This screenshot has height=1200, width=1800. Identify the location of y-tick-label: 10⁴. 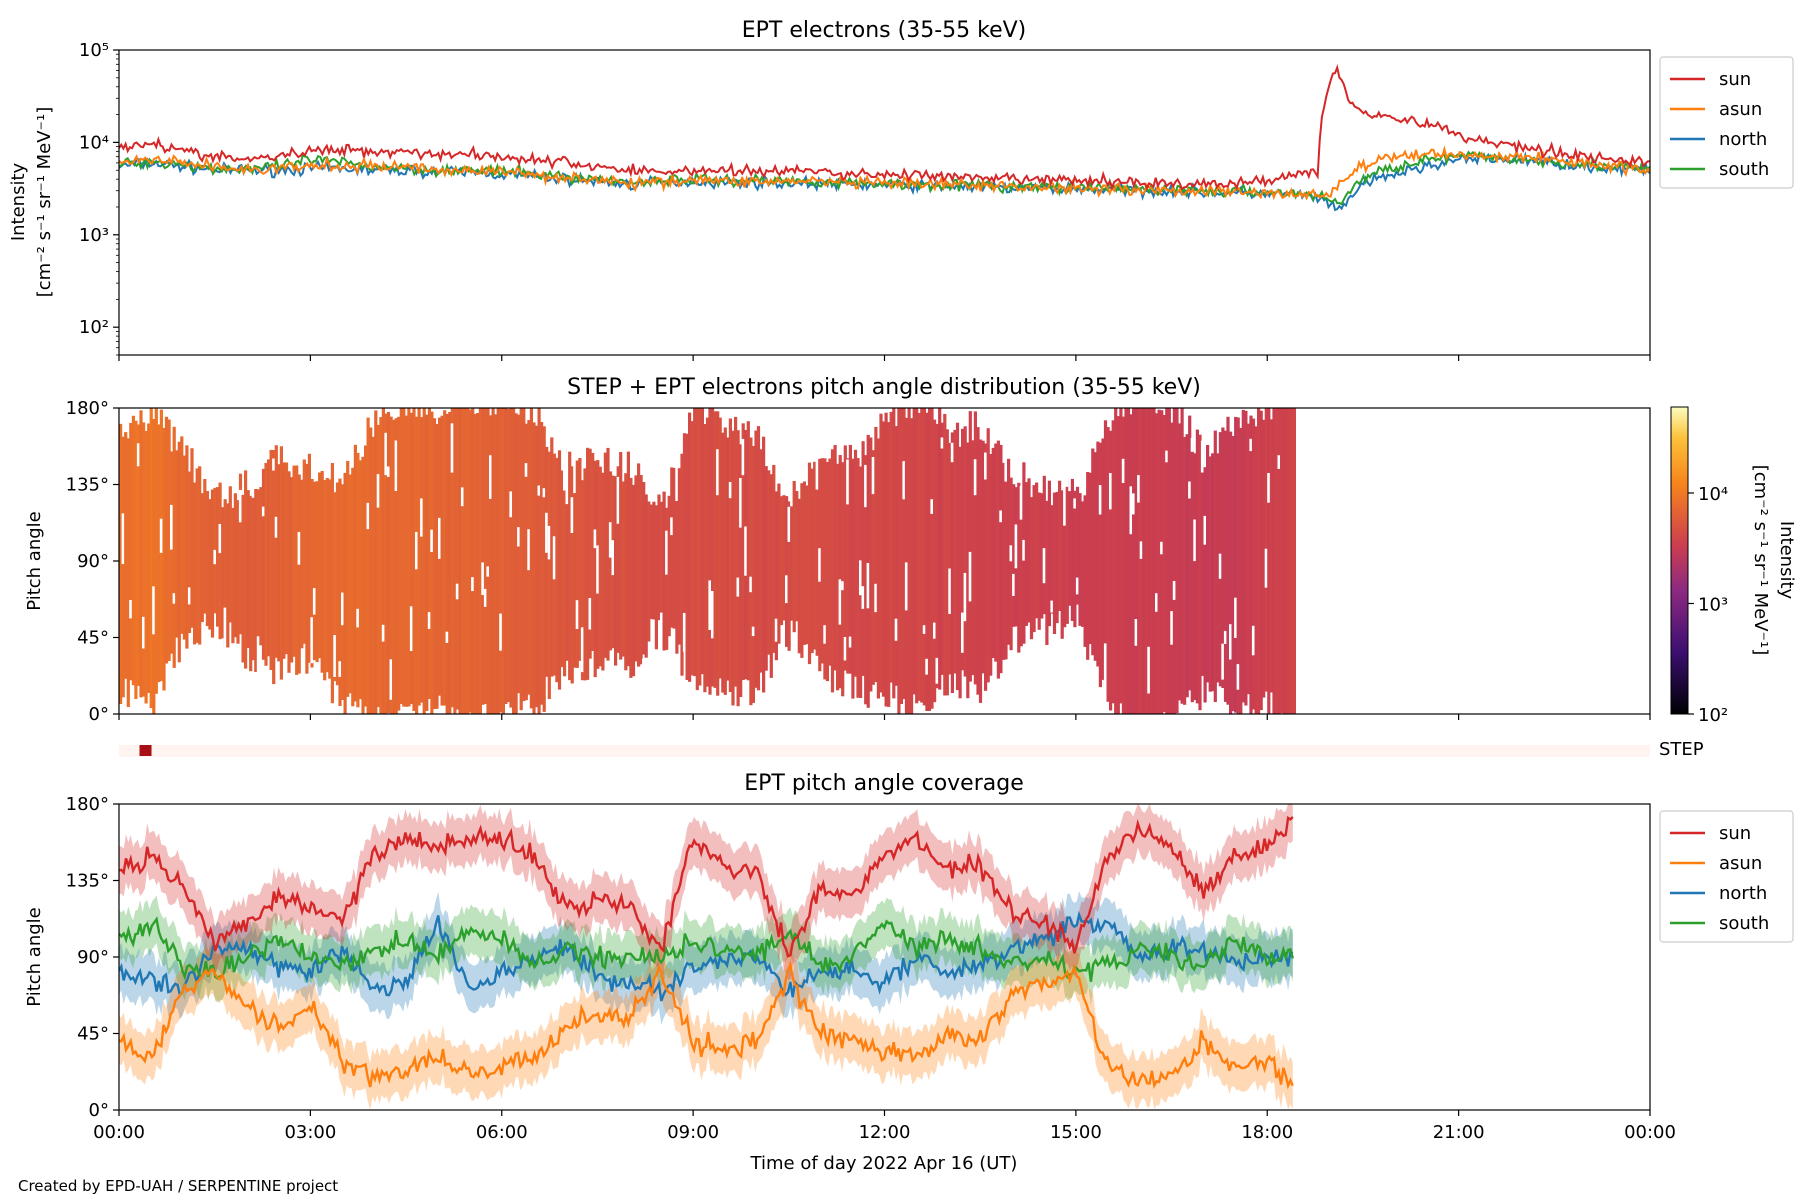
(94, 142).